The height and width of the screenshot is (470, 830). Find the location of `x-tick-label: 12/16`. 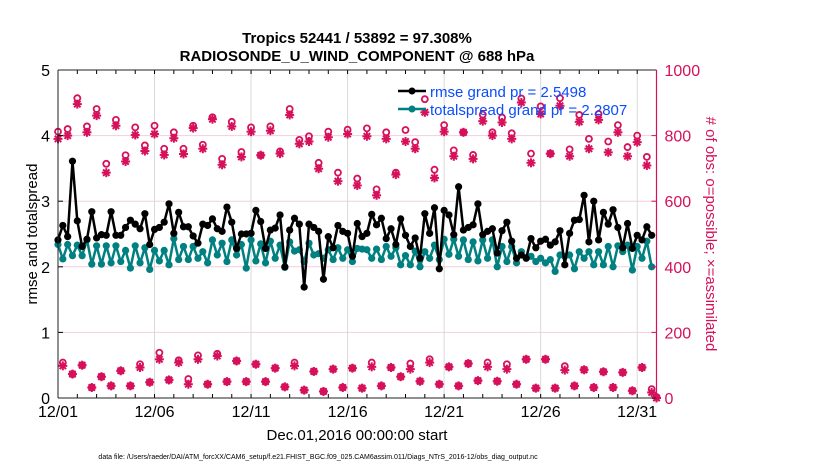

x-tick-label: 12/16 is located at coordinates (348, 412).